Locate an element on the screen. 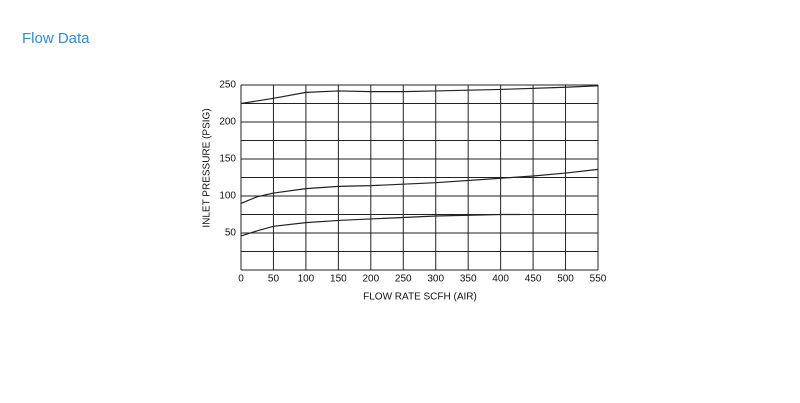 Image resolution: width=800 pixels, height=403 pixels. y-axis-label: INLET PRESSURE (PSIG) is located at coordinates (207, 167).